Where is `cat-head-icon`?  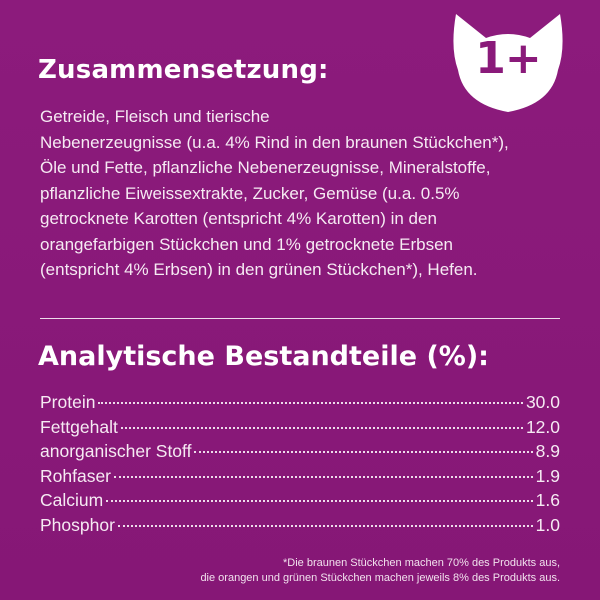 cat-head-icon is located at coordinates (508, 63).